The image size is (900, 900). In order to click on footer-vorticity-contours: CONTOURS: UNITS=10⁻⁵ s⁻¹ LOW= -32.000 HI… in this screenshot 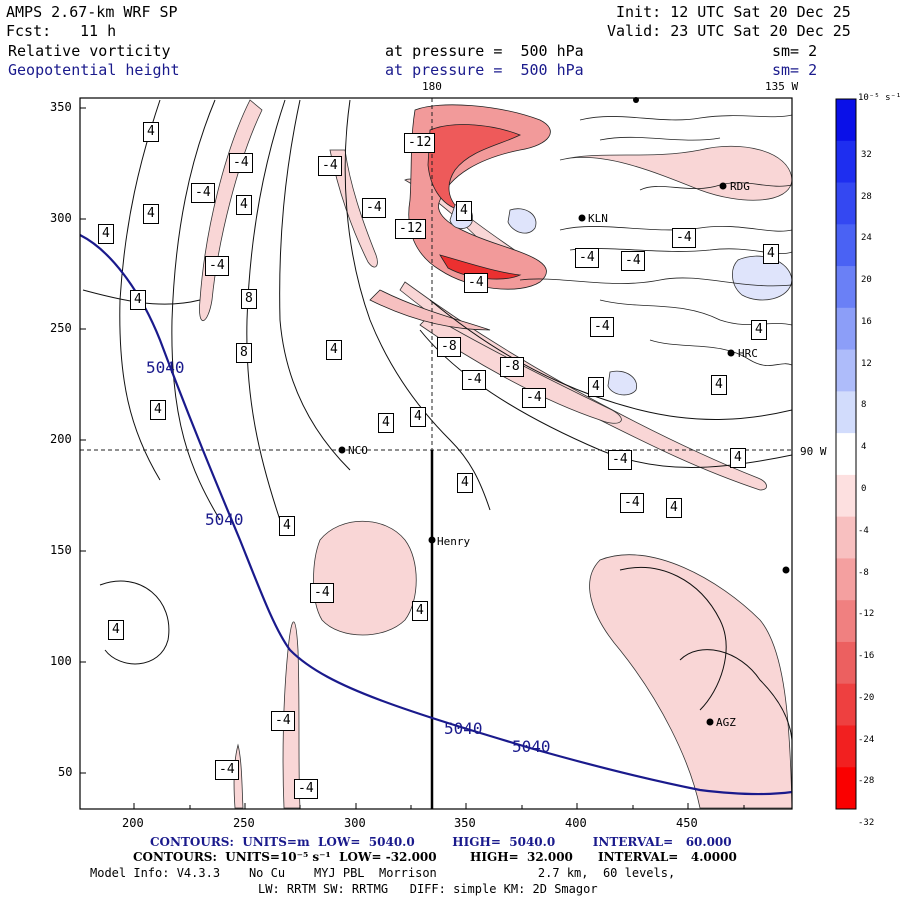, I will do `click(435, 857)`.